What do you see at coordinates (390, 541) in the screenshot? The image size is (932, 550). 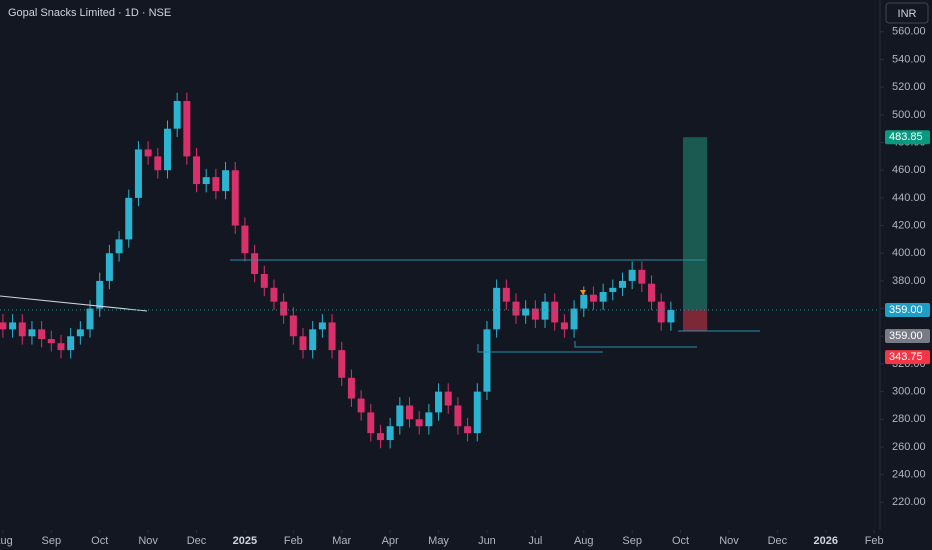 I see `x-tick-label: Apr` at bounding box center [390, 541].